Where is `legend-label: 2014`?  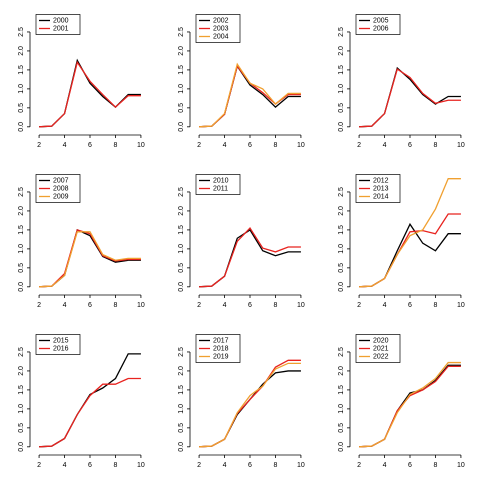 legend-label: 2014 is located at coordinates (381, 196).